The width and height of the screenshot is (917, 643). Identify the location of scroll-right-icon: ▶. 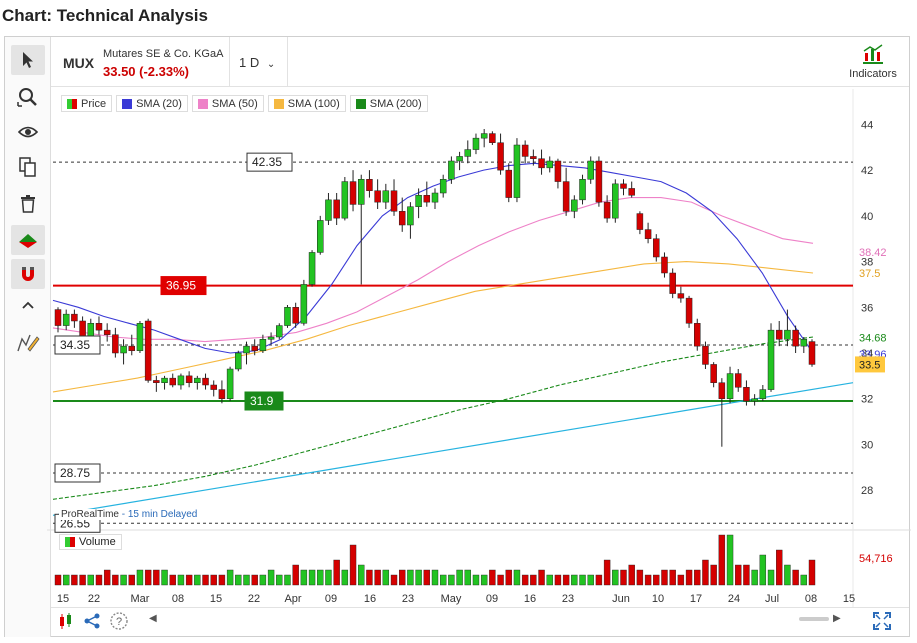
(837, 618).